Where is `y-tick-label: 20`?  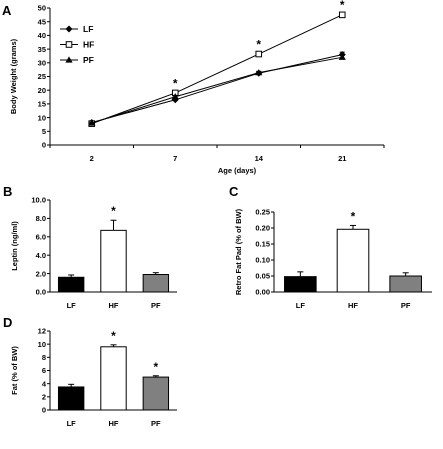
y-tick-label: 20 is located at coordinates (42, 90).